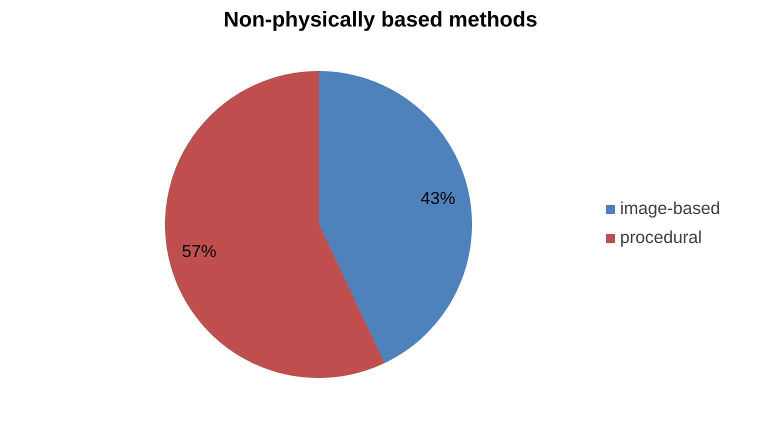 The width and height of the screenshot is (764, 424). I want to click on legend-label: procedural, so click(661, 237).